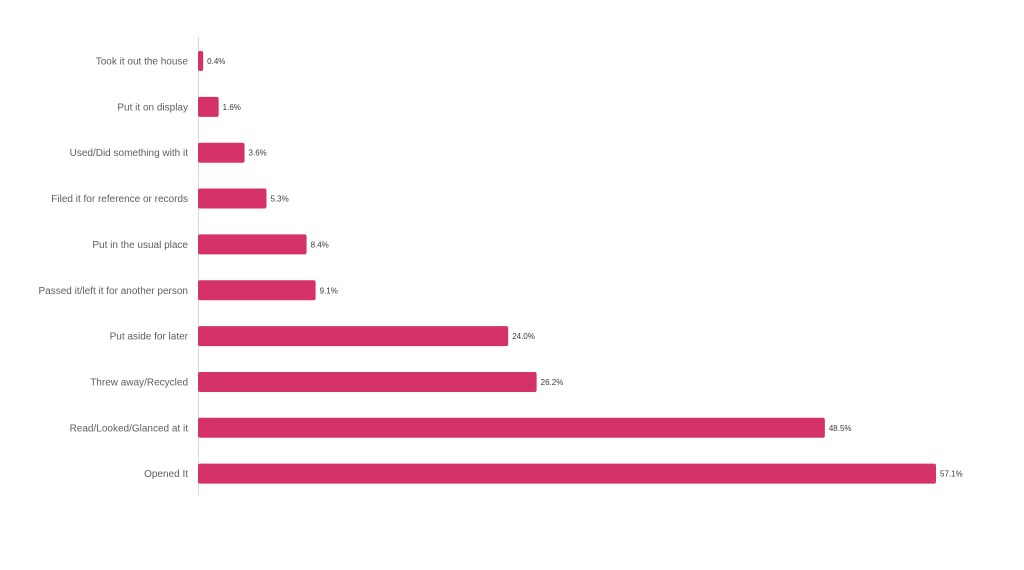 The width and height of the screenshot is (1024, 570). Describe the element at coordinates (152, 107) in the screenshot. I see `category-label: Put it on display` at that location.